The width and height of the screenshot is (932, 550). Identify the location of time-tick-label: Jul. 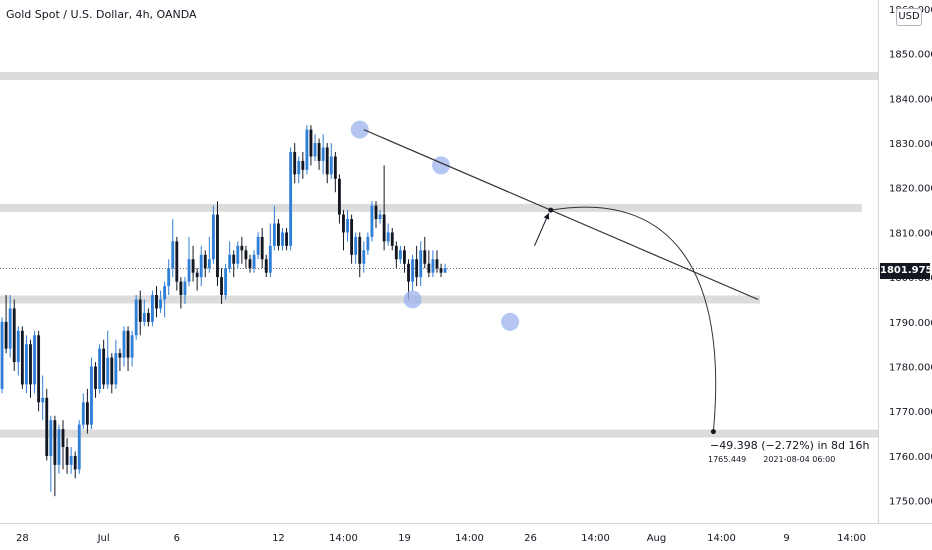
(103, 538).